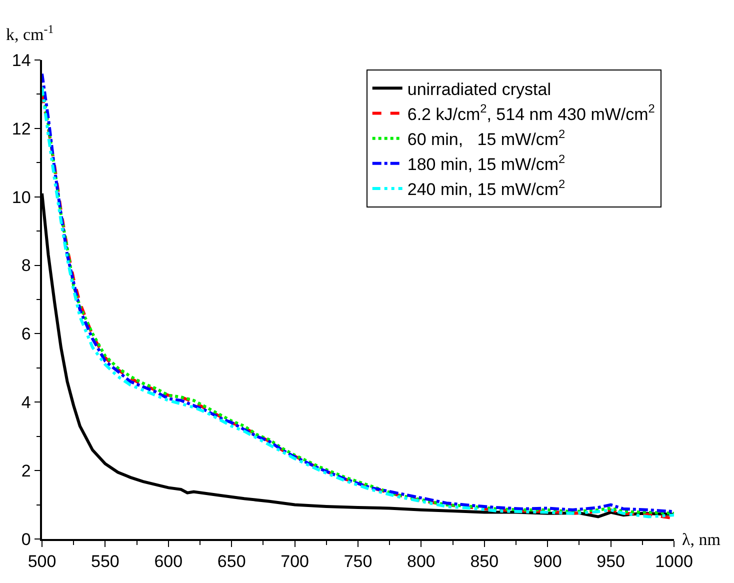  What do you see at coordinates (21, 60) in the screenshot?
I see `y-tick-label: 14` at bounding box center [21, 60].